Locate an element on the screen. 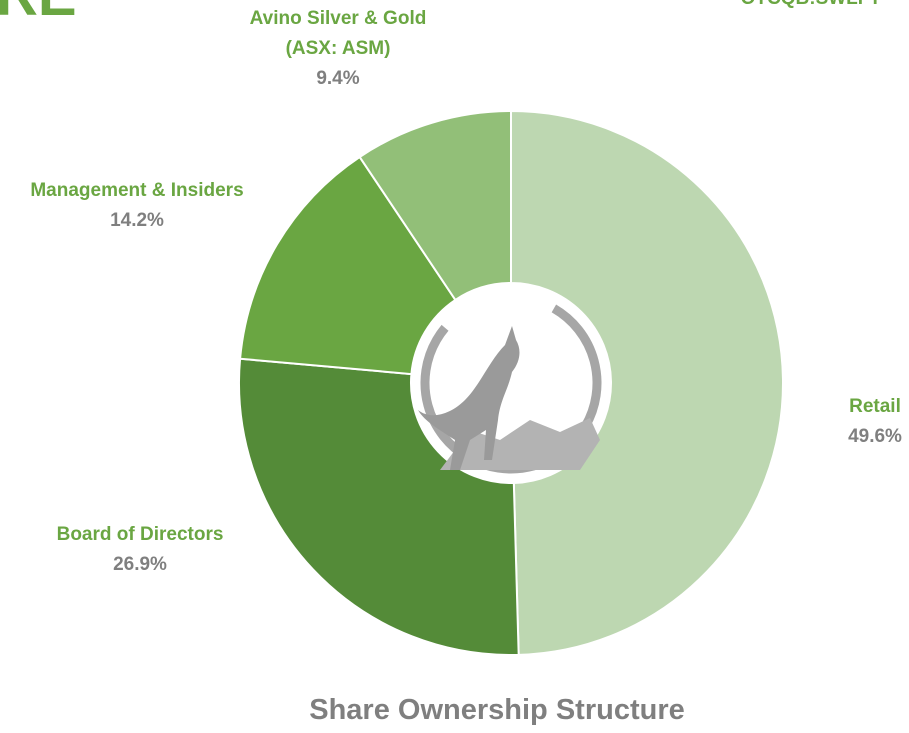  slice-label: Avino Silver & Gold (ASX: ASM) 9.4% is located at coordinates (338, 49).